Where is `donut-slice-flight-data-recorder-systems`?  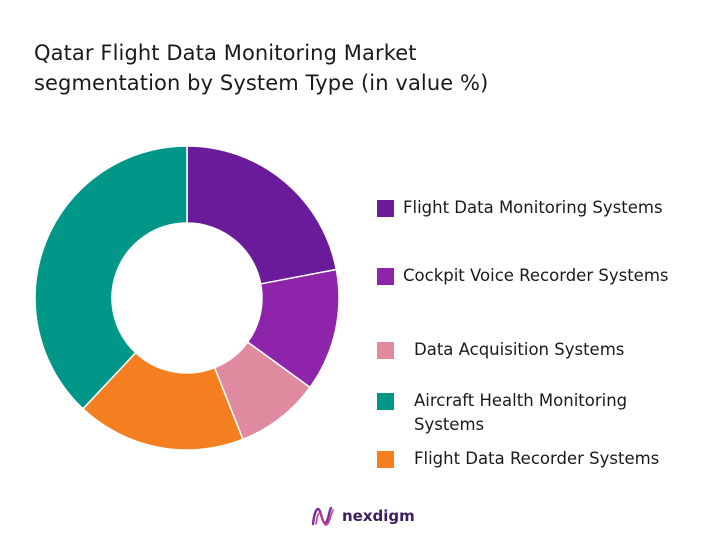 donut-slice-flight-data-recorder-systems is located at coordinates (162, 401).